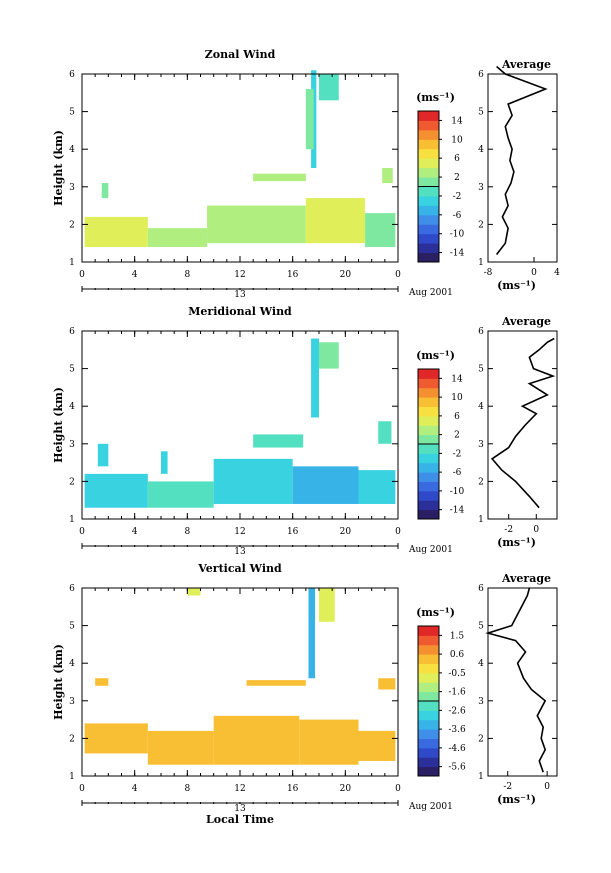  I want to click on x-tick-label: 4, so click(135, 789).